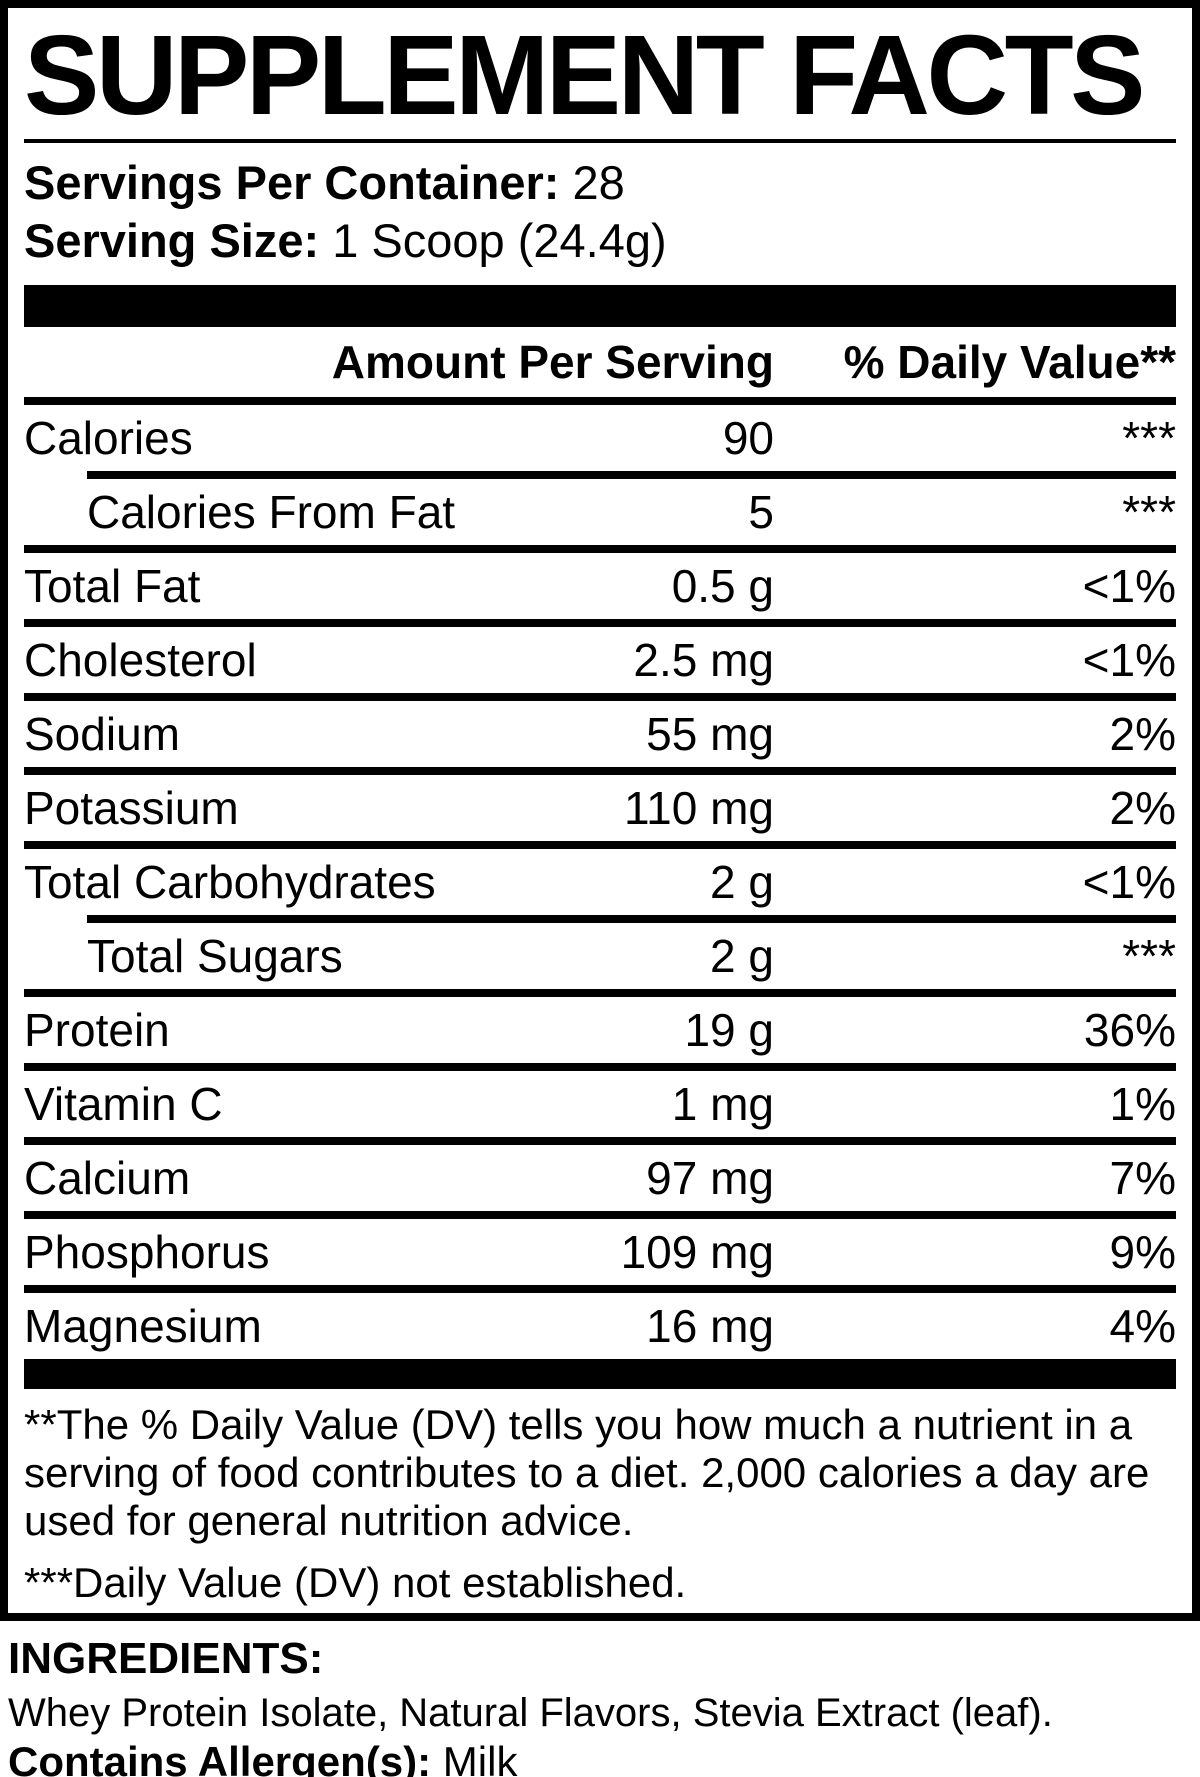  What do you see at coordinates (552, 362) in the screenshot?
I see `amount-per-serving-header: Amount Per Serving` at bounding box center [552, 362].